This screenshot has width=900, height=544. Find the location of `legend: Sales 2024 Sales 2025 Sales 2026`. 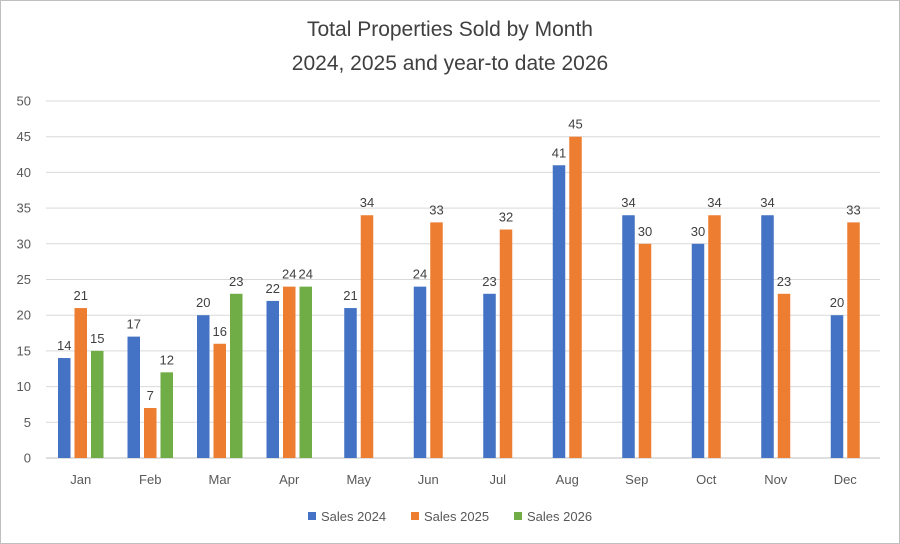

legend: Sales 2024 Sales 2025 Sales 2026 is located at coordinates (450, 516).